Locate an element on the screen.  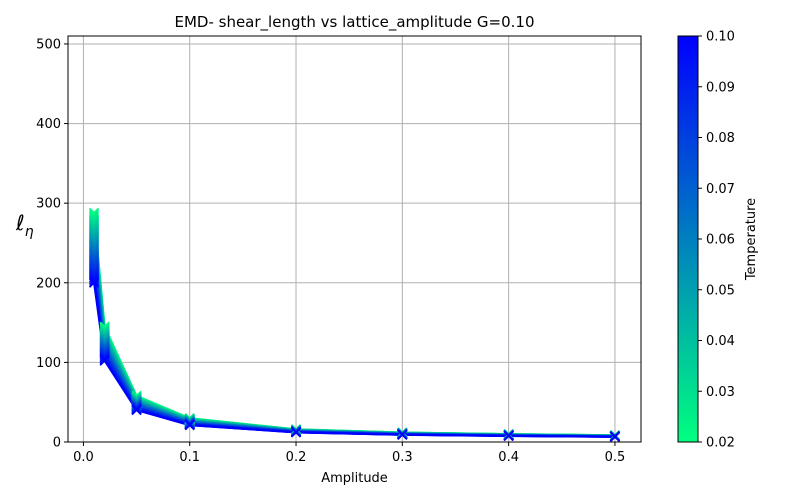
y-axis-label-subscript: η is located at coordinates (29, 232).